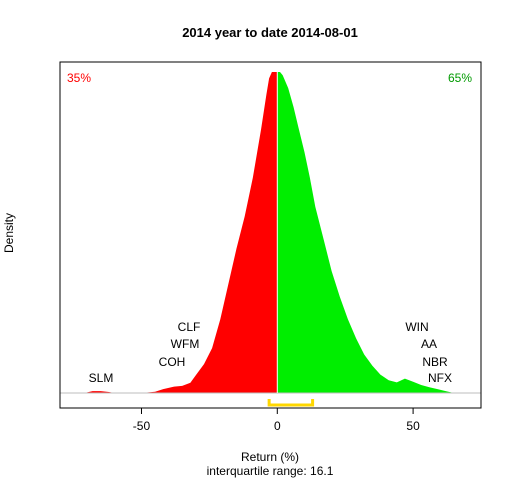  Describe the element at coordinates (189, 327) in the screenshot. I see `left-label-clf: CLF` at that location.